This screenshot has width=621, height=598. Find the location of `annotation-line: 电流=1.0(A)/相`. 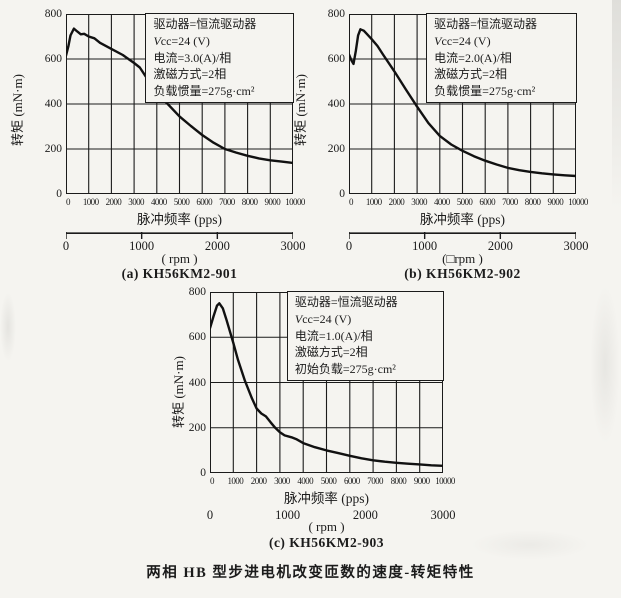

annotation-line: 电流=1.0(A)/相 is located at coordinates (333, 335).